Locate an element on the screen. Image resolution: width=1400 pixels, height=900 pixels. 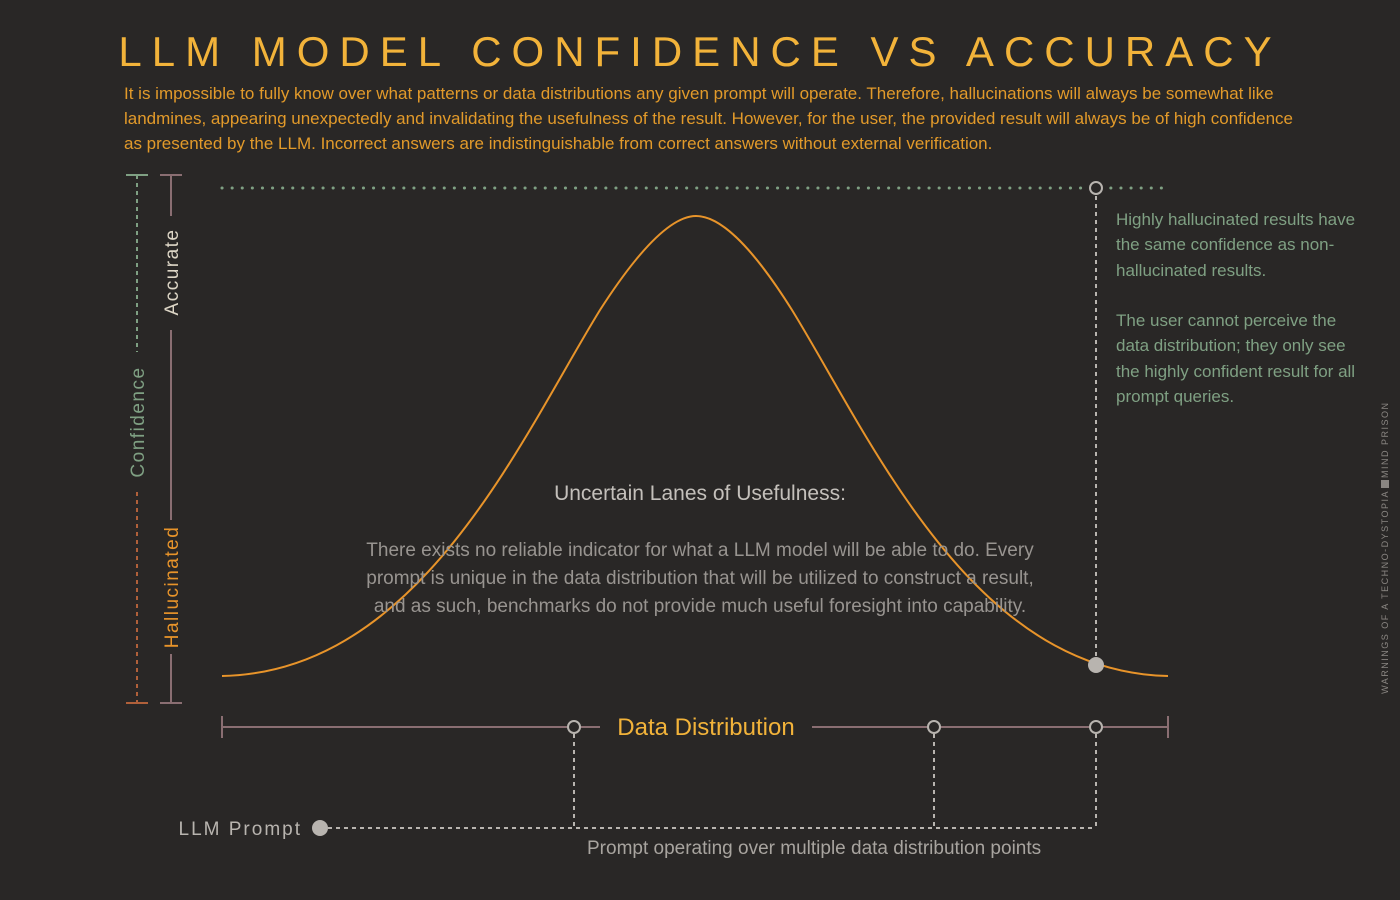
data-distribution-label: Data Distribution is located at coordinates (705, 727).